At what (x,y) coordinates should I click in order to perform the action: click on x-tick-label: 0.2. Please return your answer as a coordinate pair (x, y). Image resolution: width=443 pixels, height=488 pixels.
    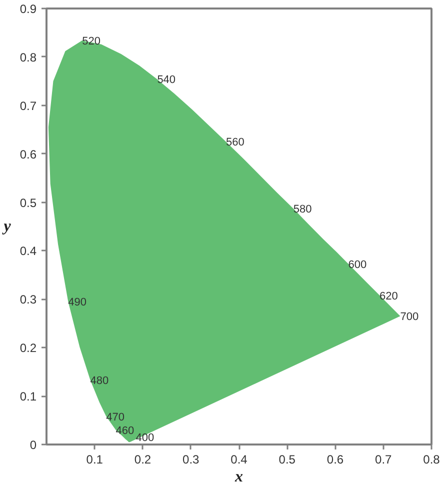
    Looking at the image, I should click on (143, 459).